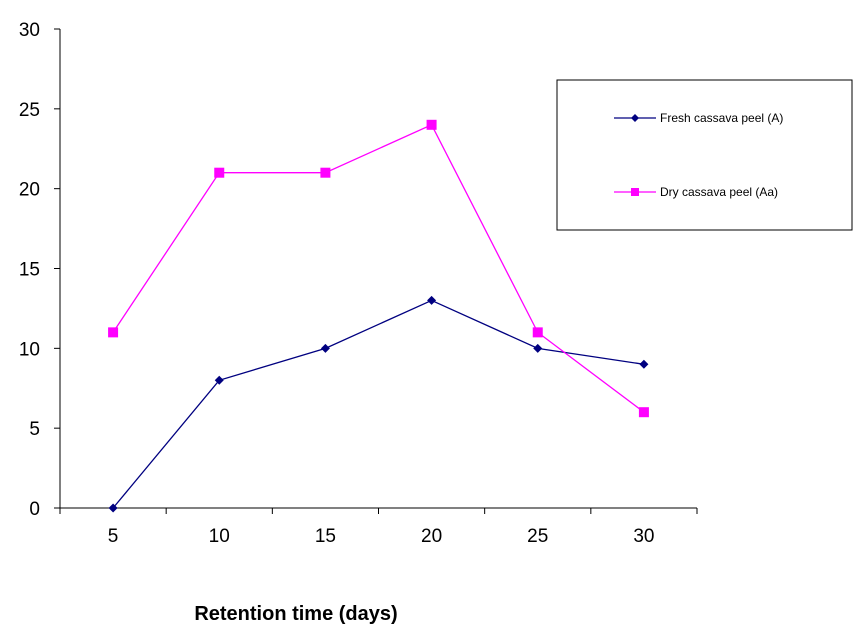 The width and height of the screenshot is (858, 632). I want to click on y-axis: 0 5 10 15 20 25 30, so click(40, 270).